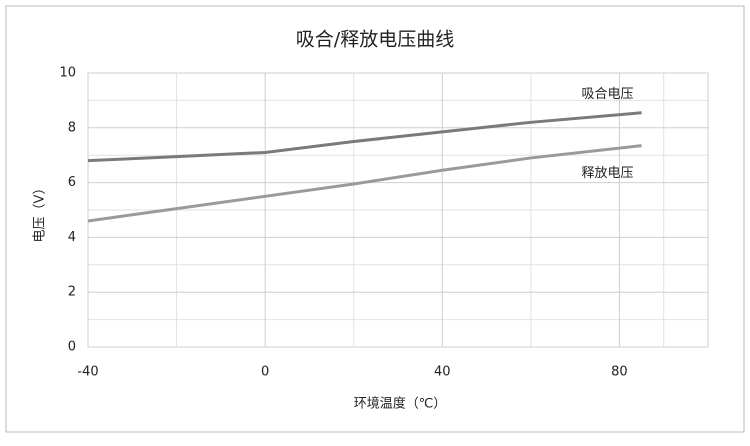 This screenshot has height=446, width=750. Describe the element at coordinates (67, 73) in the screenshot. I see `y-tick-label: 10` at that location.